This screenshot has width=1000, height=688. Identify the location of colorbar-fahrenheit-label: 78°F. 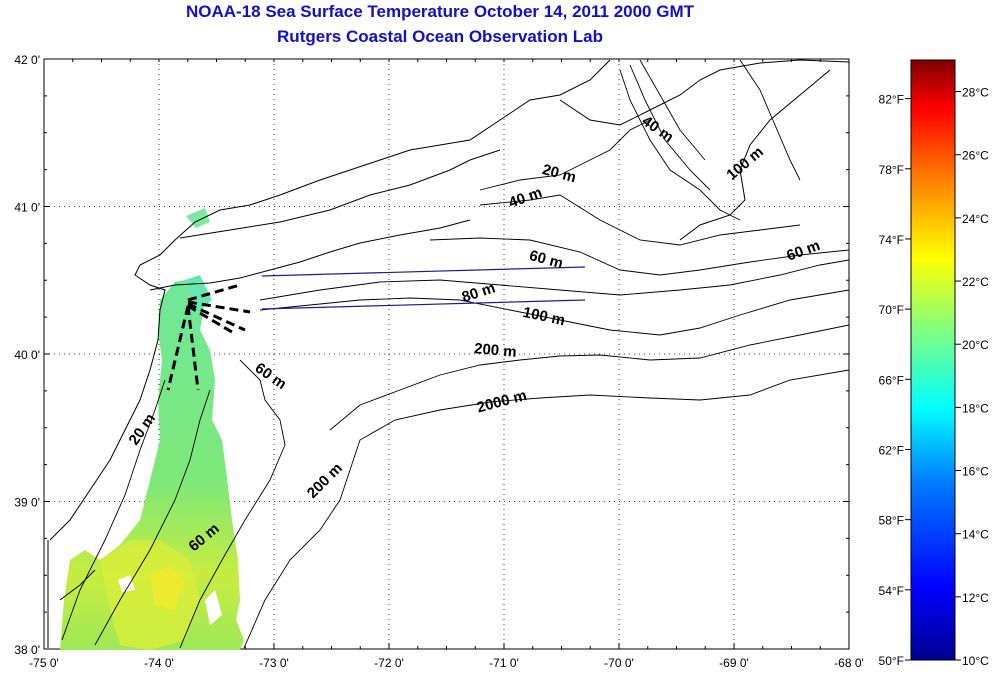
(891, 170).